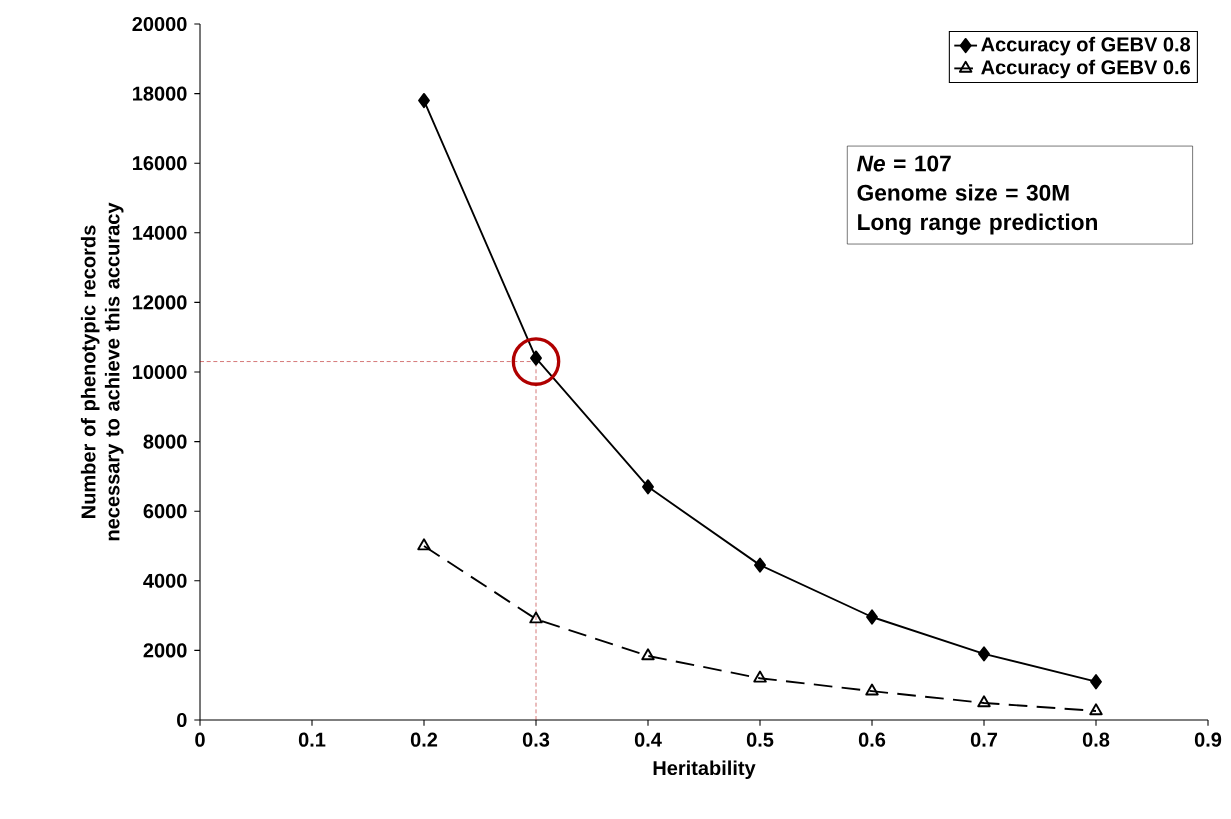  I want to click on y-tick-label: 14000, so click(160, 232).